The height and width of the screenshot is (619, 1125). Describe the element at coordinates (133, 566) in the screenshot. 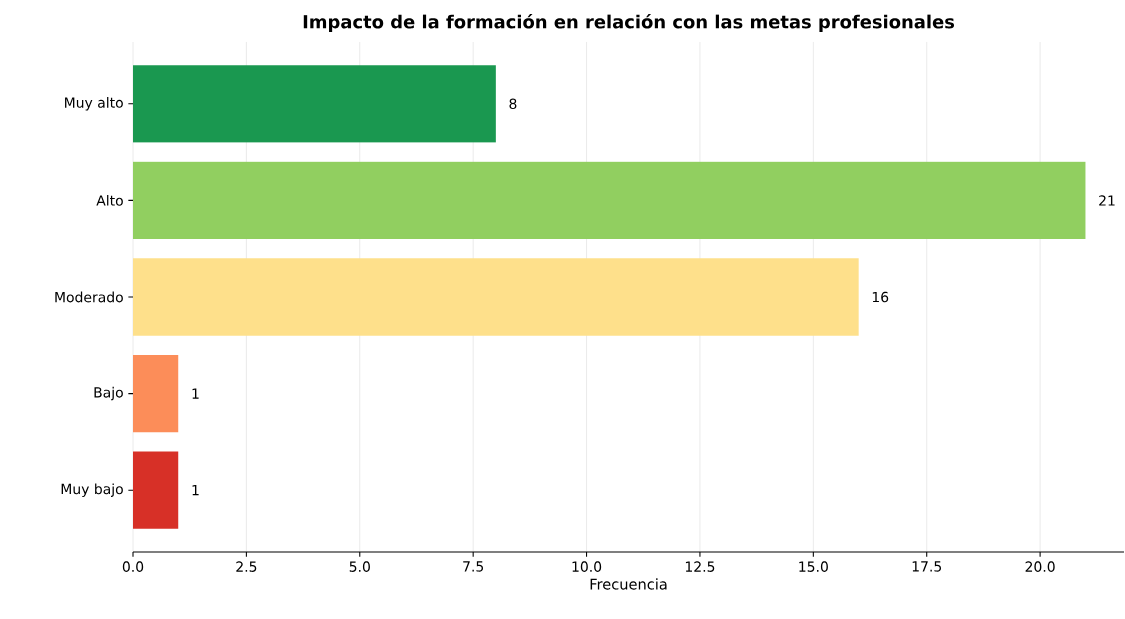

I see `x-tick-label: 0.0` at that location.